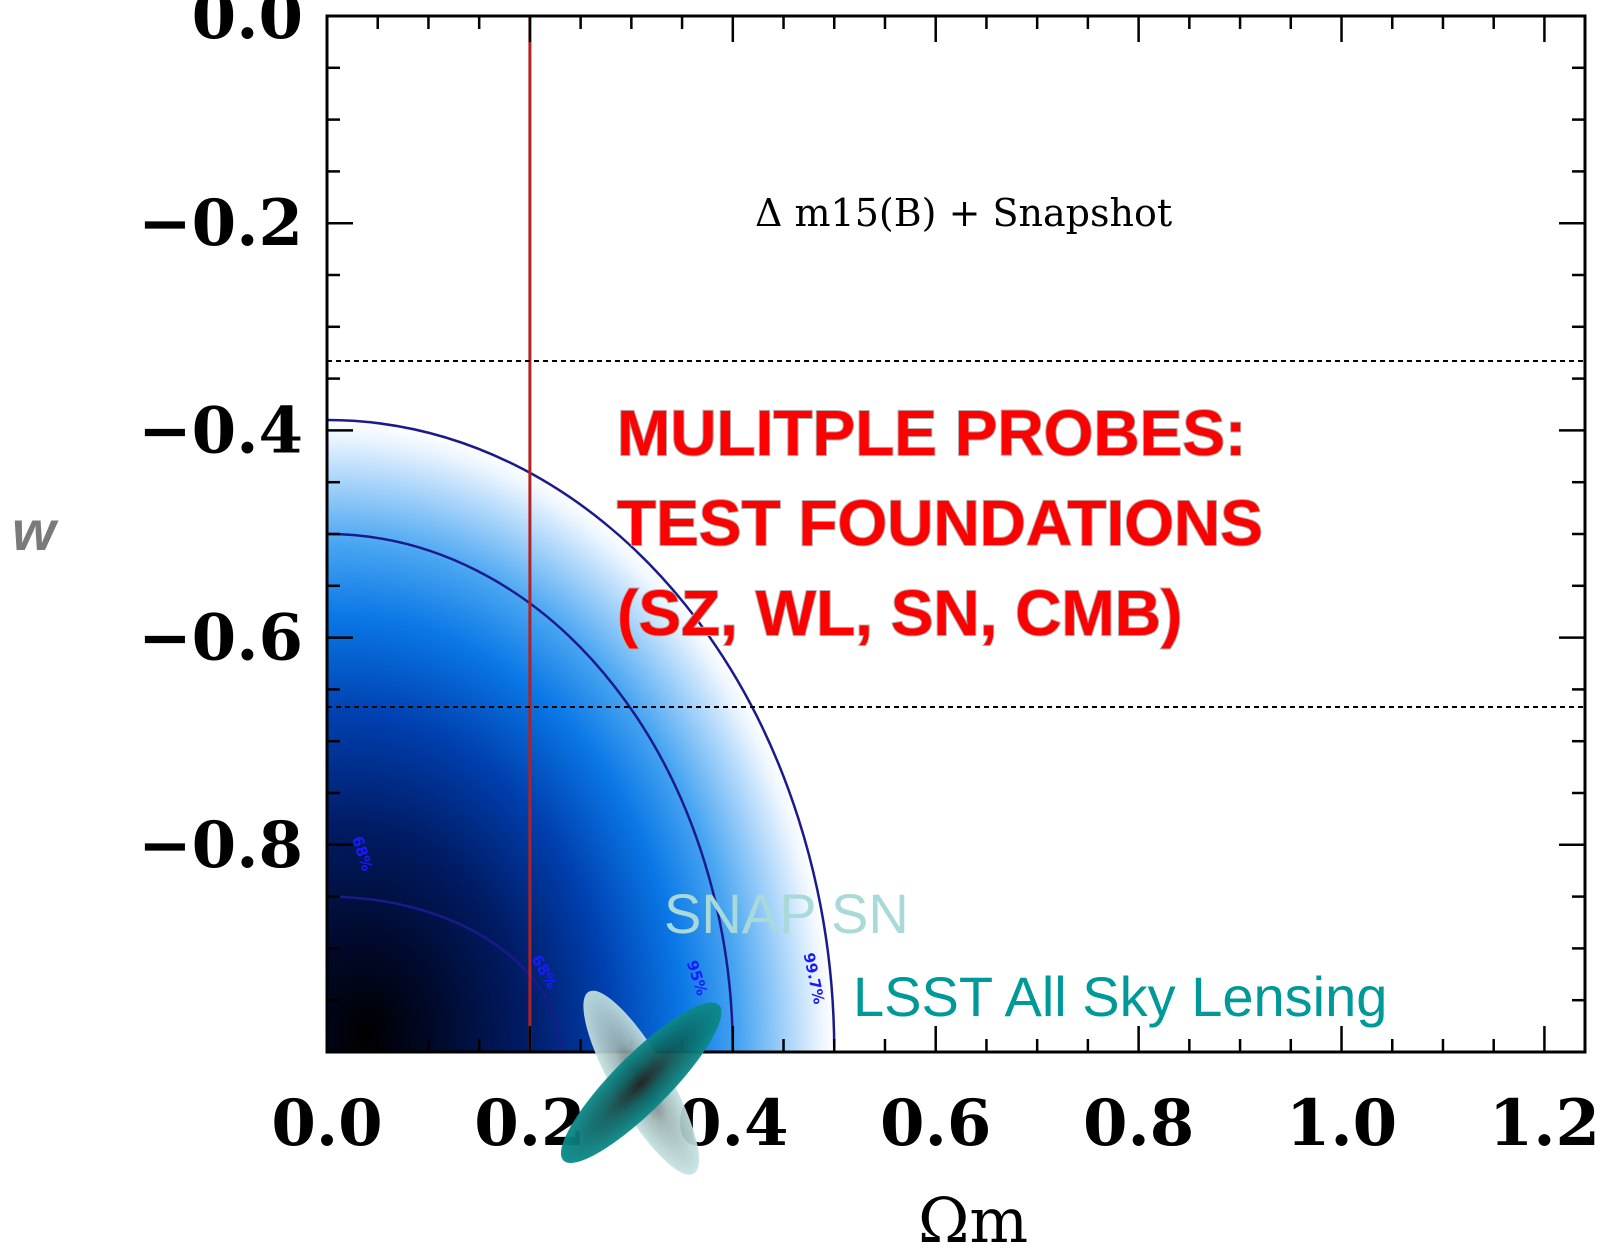 The width and height of the screenshot is (1613, 1251). I want to click on lsst-label: LSST All Sky Lensing, so click(1120, 996).